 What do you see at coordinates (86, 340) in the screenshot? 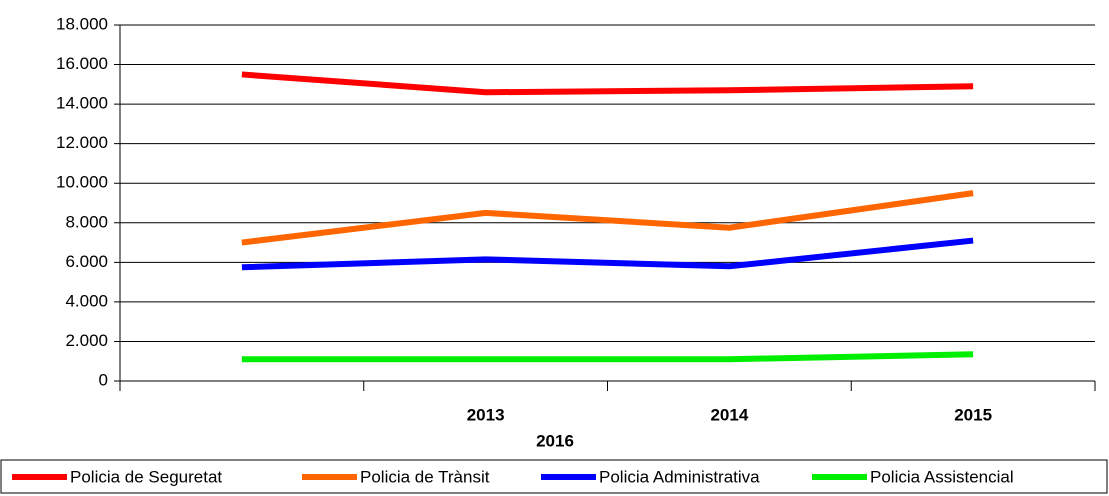
I see `y-tick-label: 2.000` at bounding box center [86, 340].